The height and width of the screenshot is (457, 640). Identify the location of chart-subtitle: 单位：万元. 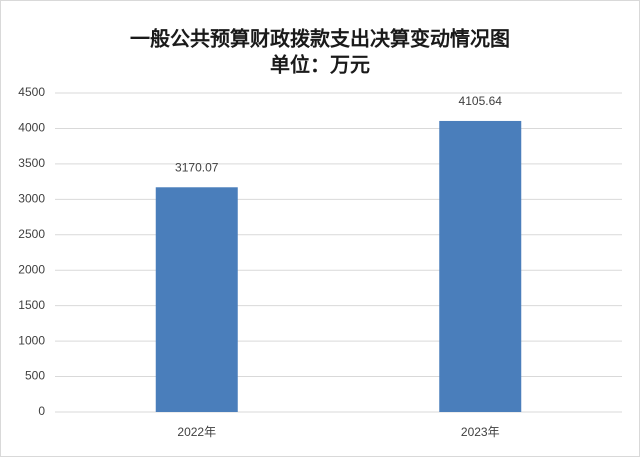
(320, 64).